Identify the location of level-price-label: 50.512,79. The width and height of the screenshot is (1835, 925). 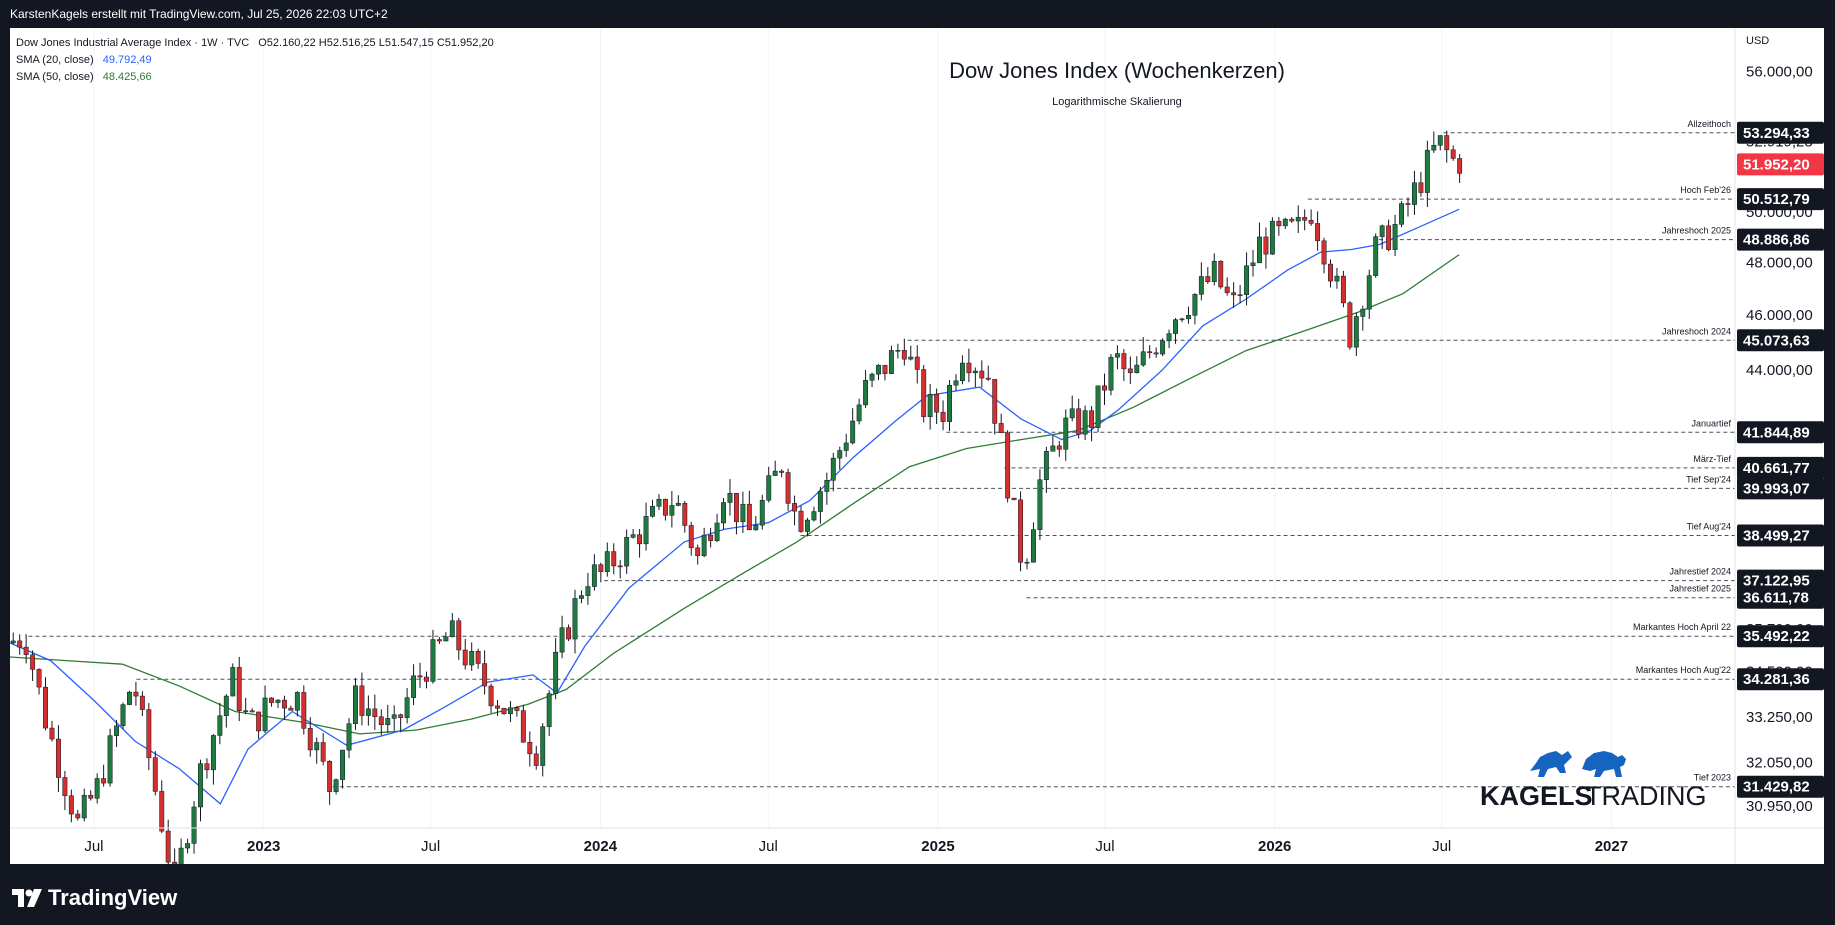
(1776, 199).